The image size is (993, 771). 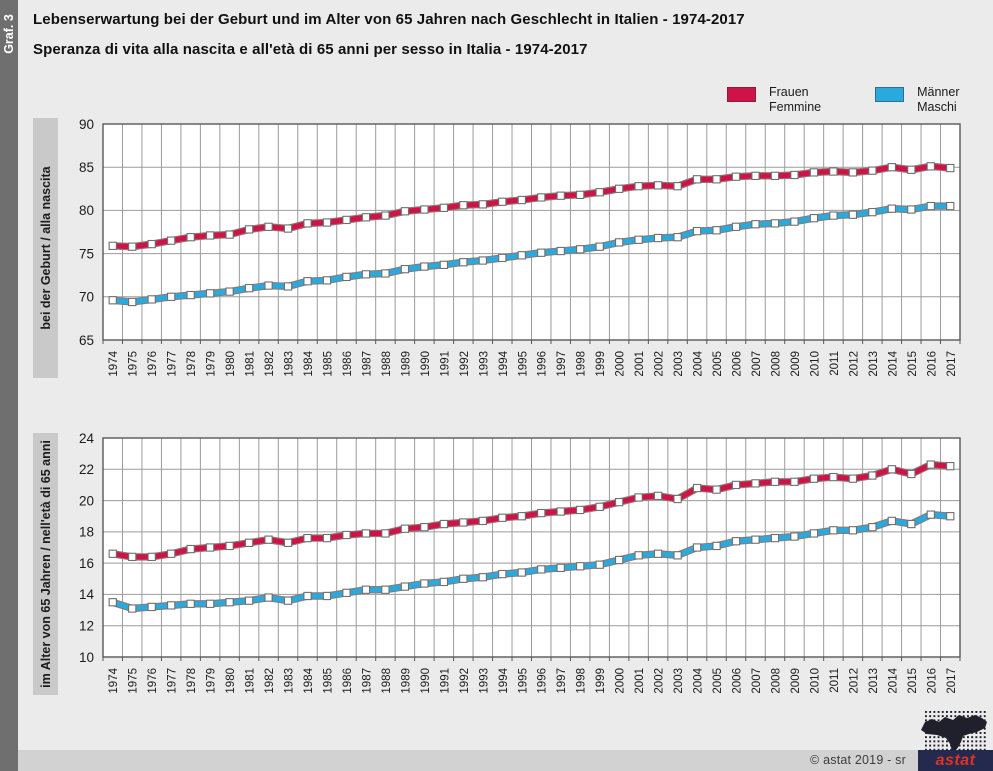 What do you see at coordinates (86, 657) in the screenshot?
I see `svg-text: 10` at bounding box center [86, 657].